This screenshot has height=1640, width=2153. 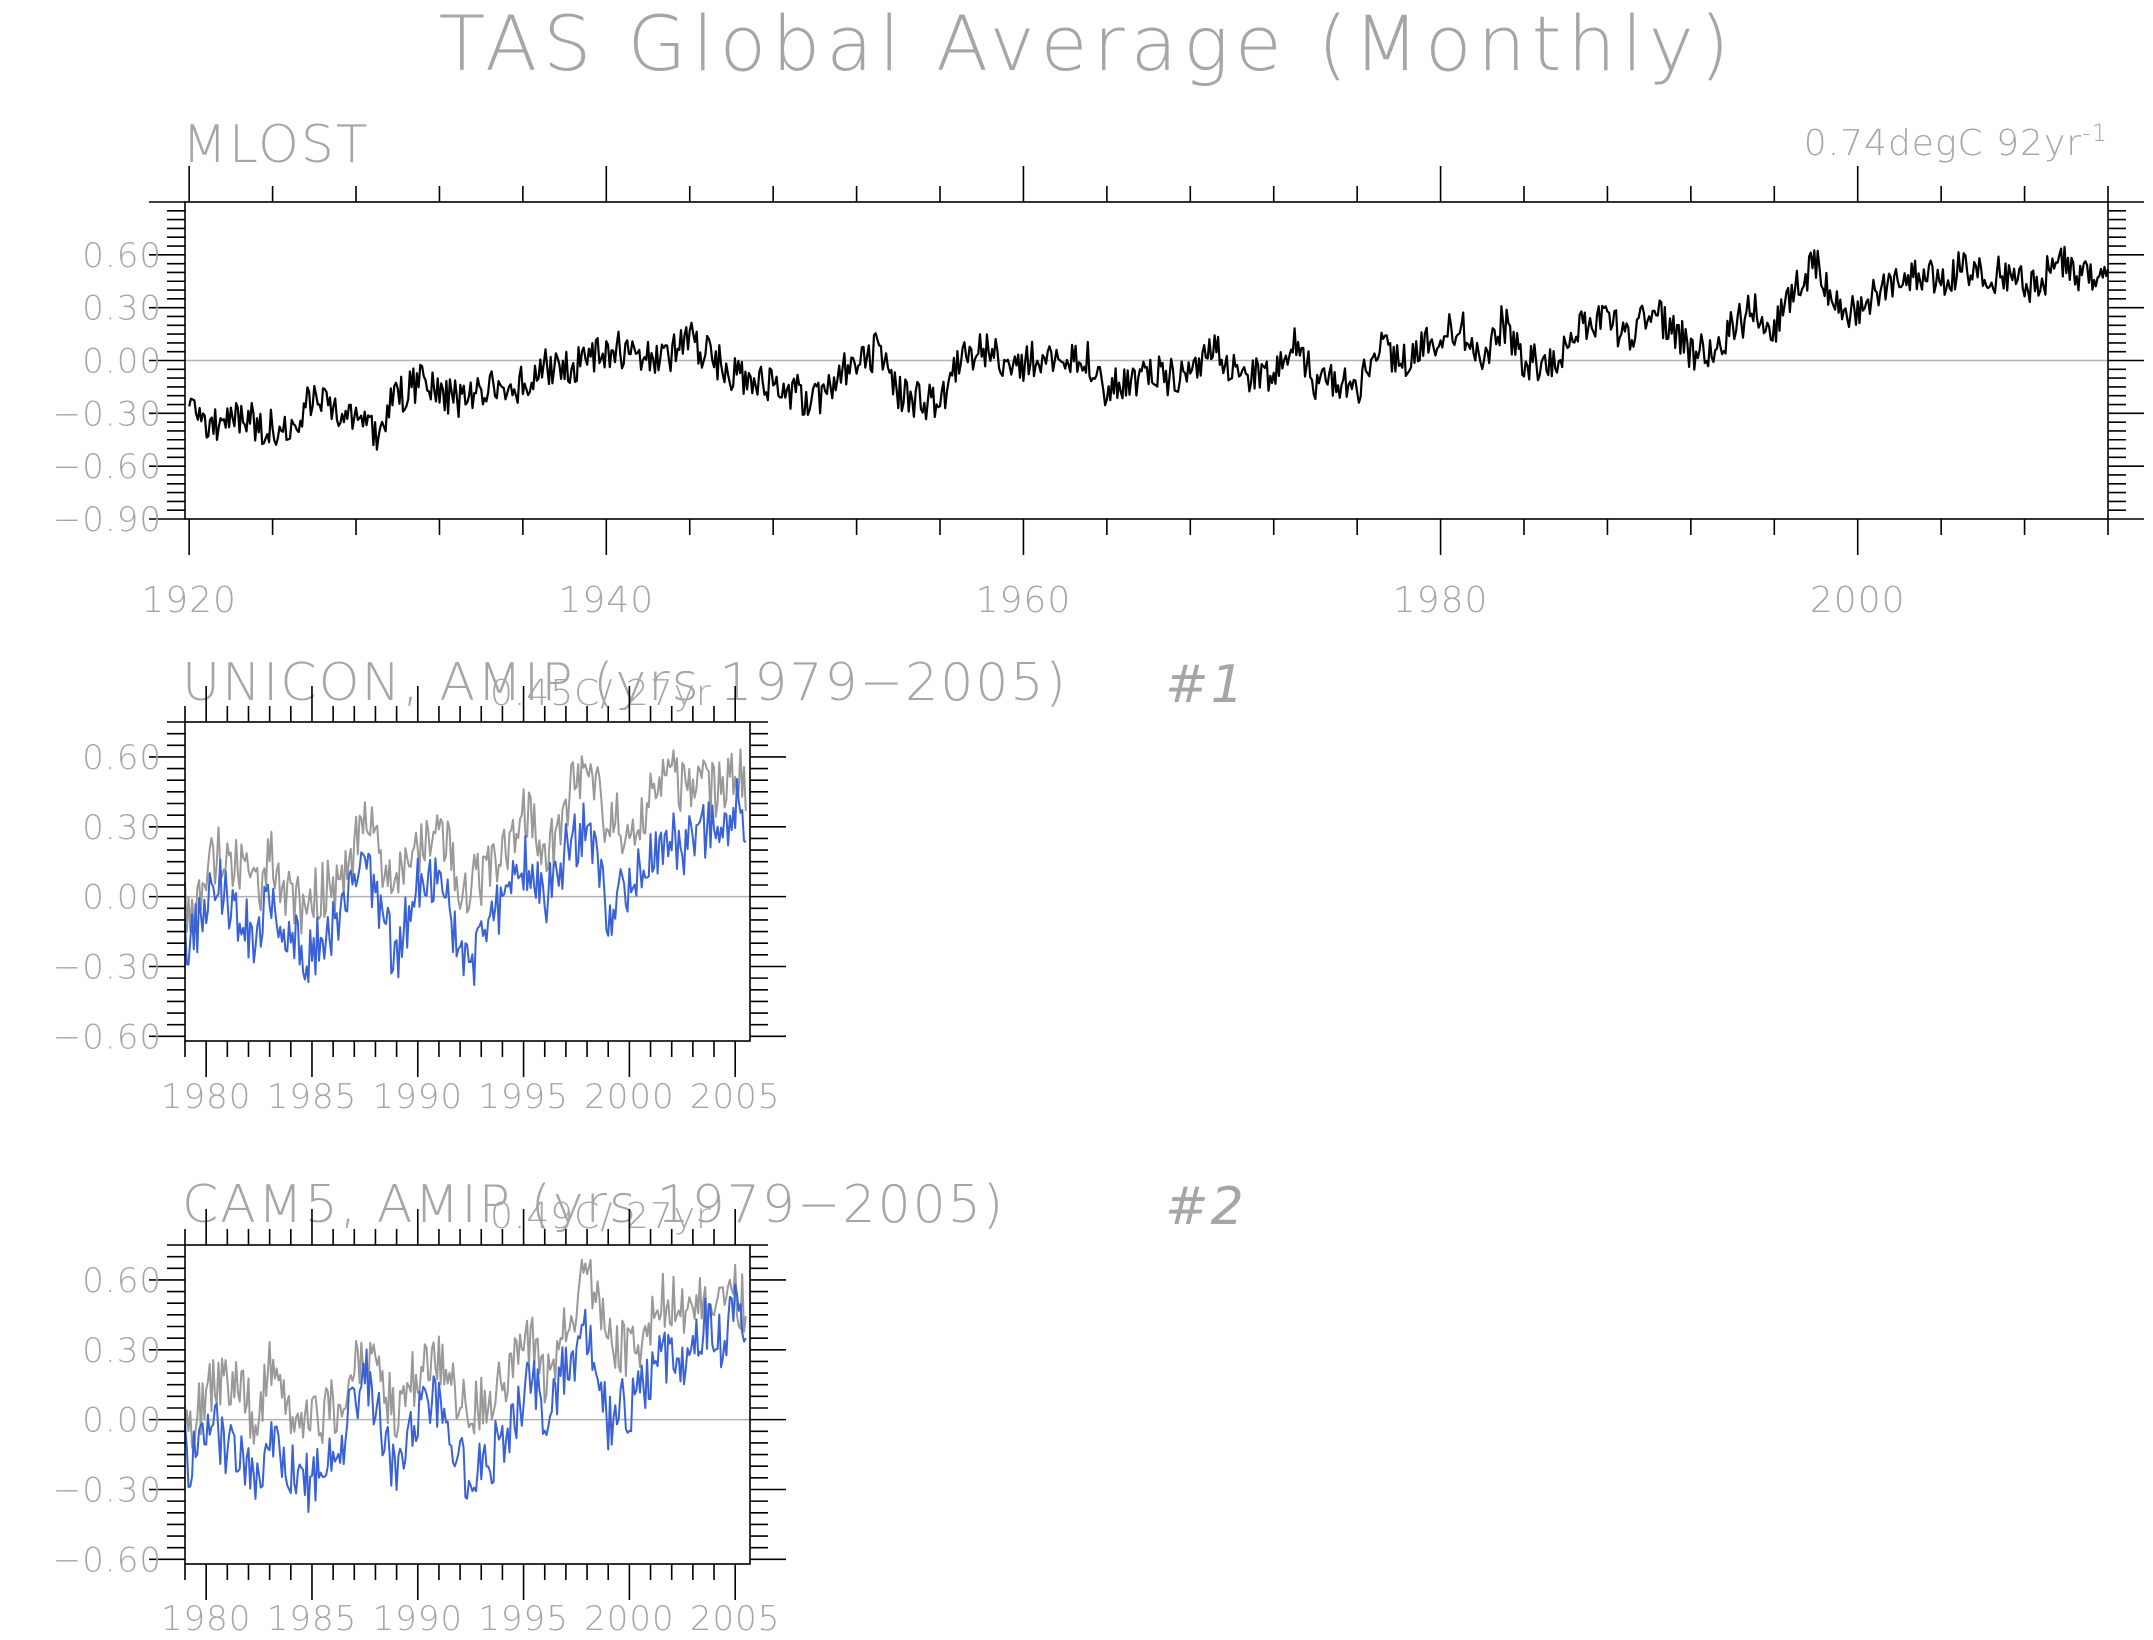 I want to click on unicon-y-tick-label: 0.60, so click(x=122, y=758).